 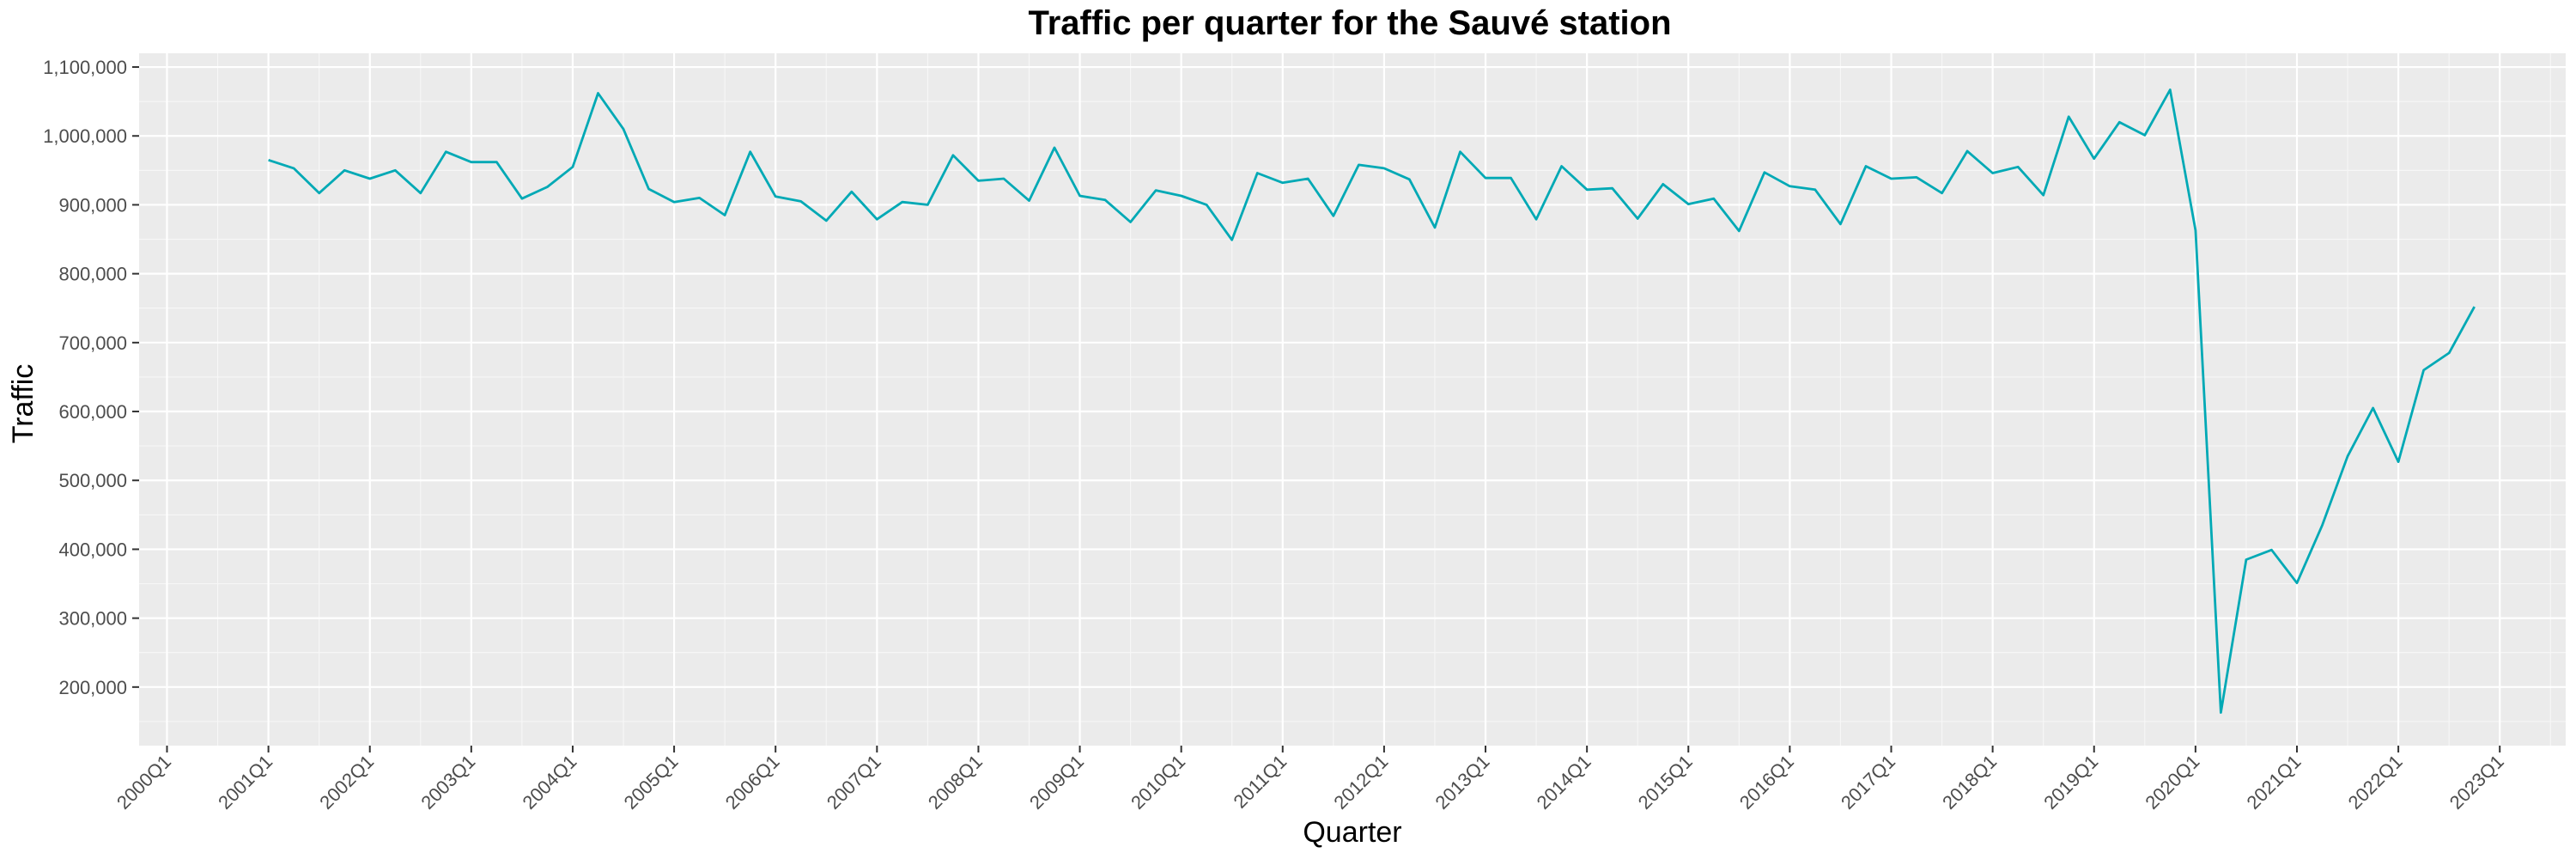 What do you see at coordinates (93, 687) in the screenshot?
I see `y-tick-label: 200,000` at bounding box center [93, 687].